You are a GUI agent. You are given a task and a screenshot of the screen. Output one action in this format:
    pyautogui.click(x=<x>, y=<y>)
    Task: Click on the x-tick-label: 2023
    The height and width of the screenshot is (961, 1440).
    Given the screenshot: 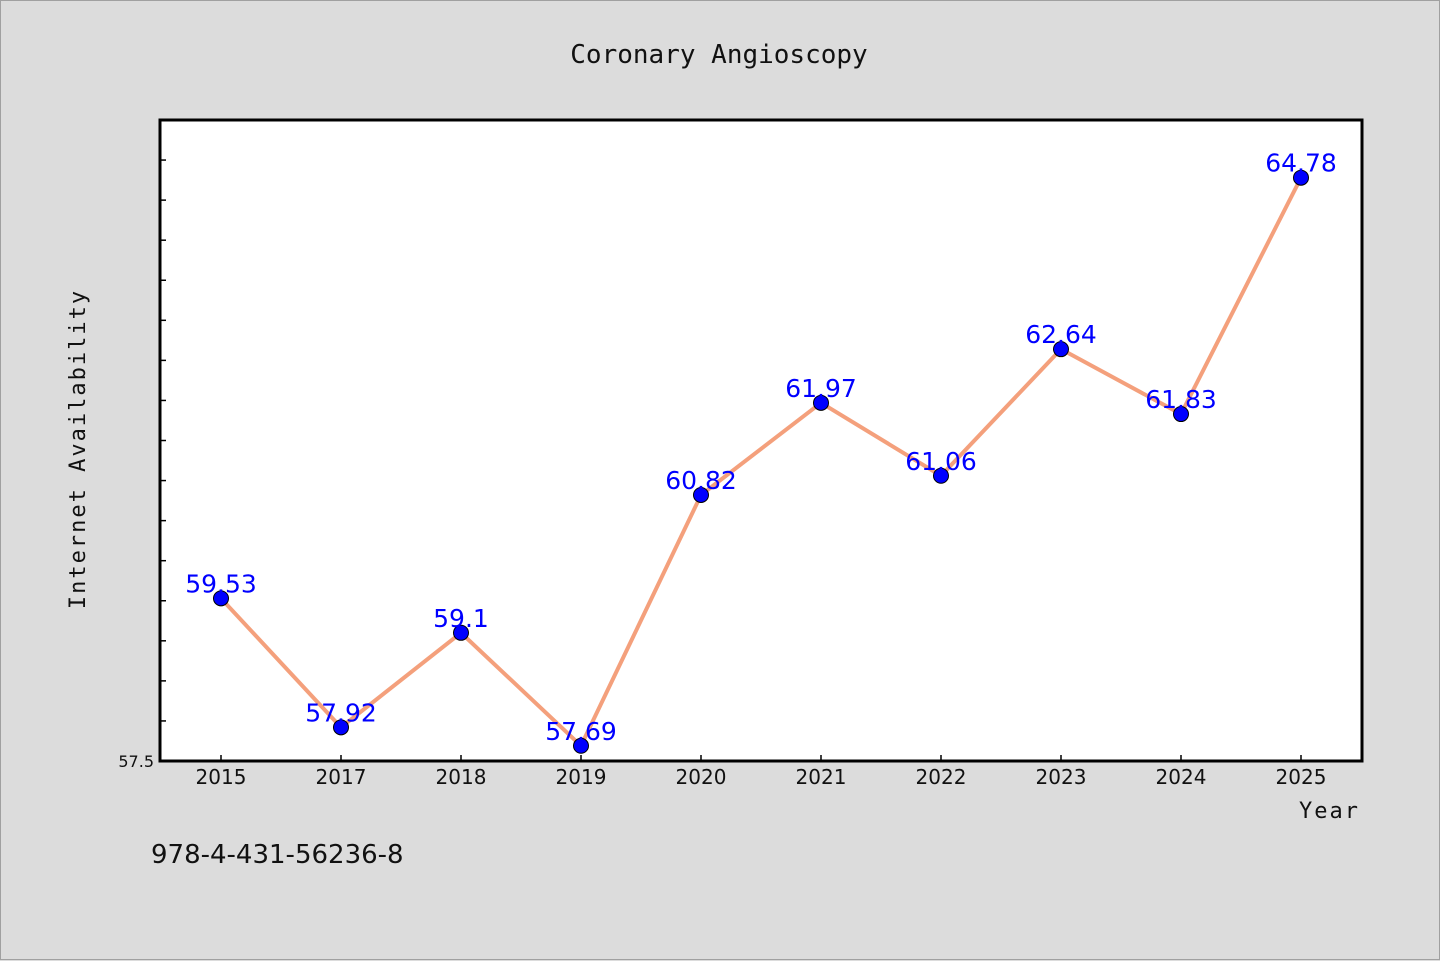 What is the action you would take?
    pyautogui.click(x=1061, y=777)
    